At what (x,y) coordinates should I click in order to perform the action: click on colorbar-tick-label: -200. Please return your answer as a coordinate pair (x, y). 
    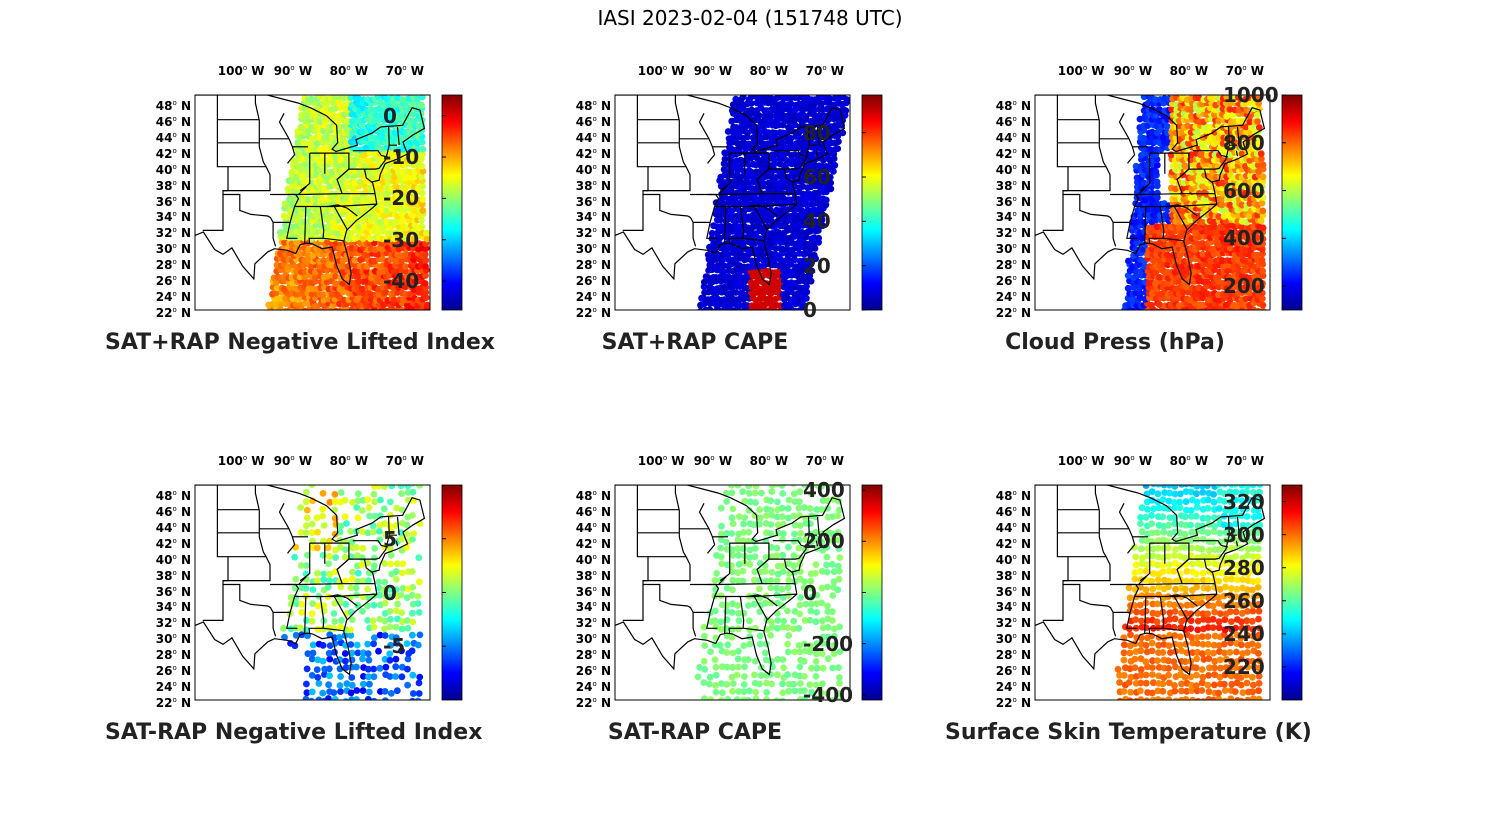
    Looking at the image, I should click on (828, 643).